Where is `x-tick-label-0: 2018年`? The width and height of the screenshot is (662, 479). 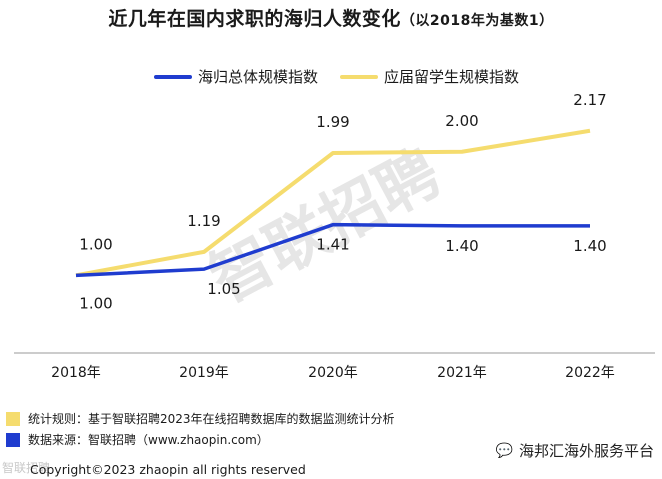 x-tick-label-0: 2018年 is located at coordinates (76, 373).